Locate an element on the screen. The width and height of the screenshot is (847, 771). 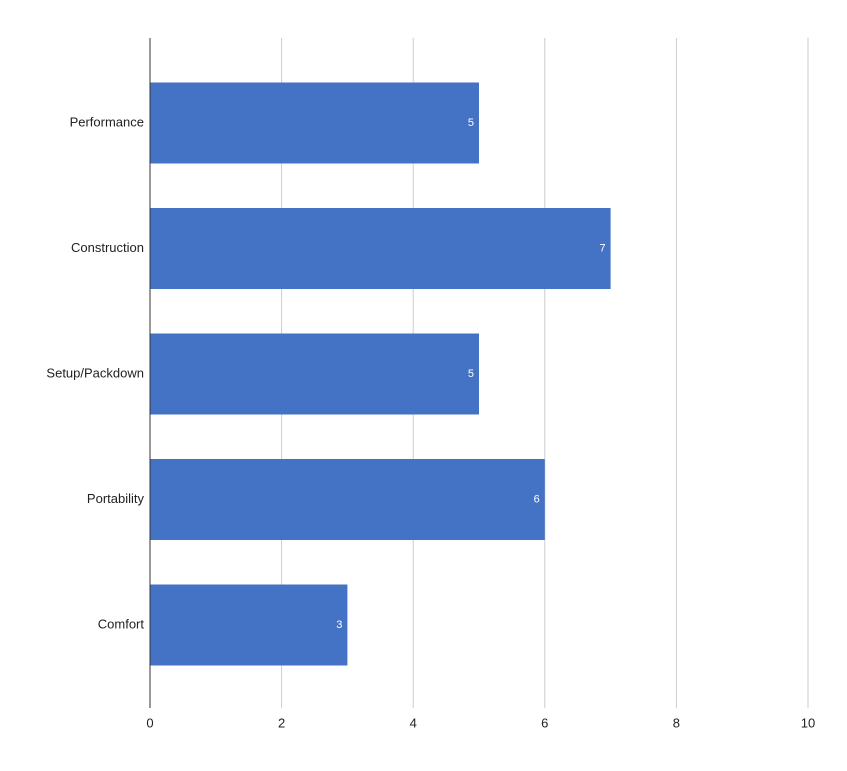
x-tick-label: 8 is located at coordinates (676, 722).